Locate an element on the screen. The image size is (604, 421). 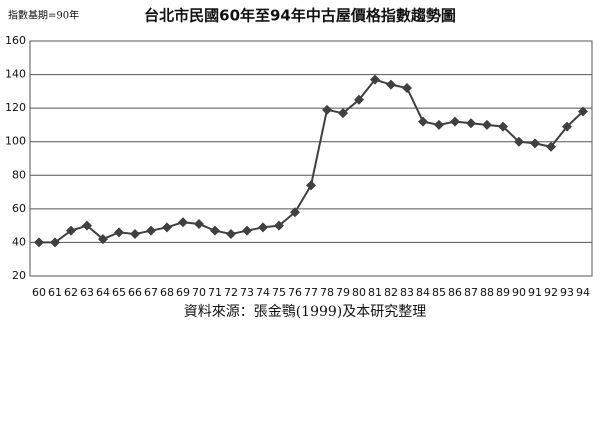
x-tick-label: 82 is located at coordinates (391, 292).